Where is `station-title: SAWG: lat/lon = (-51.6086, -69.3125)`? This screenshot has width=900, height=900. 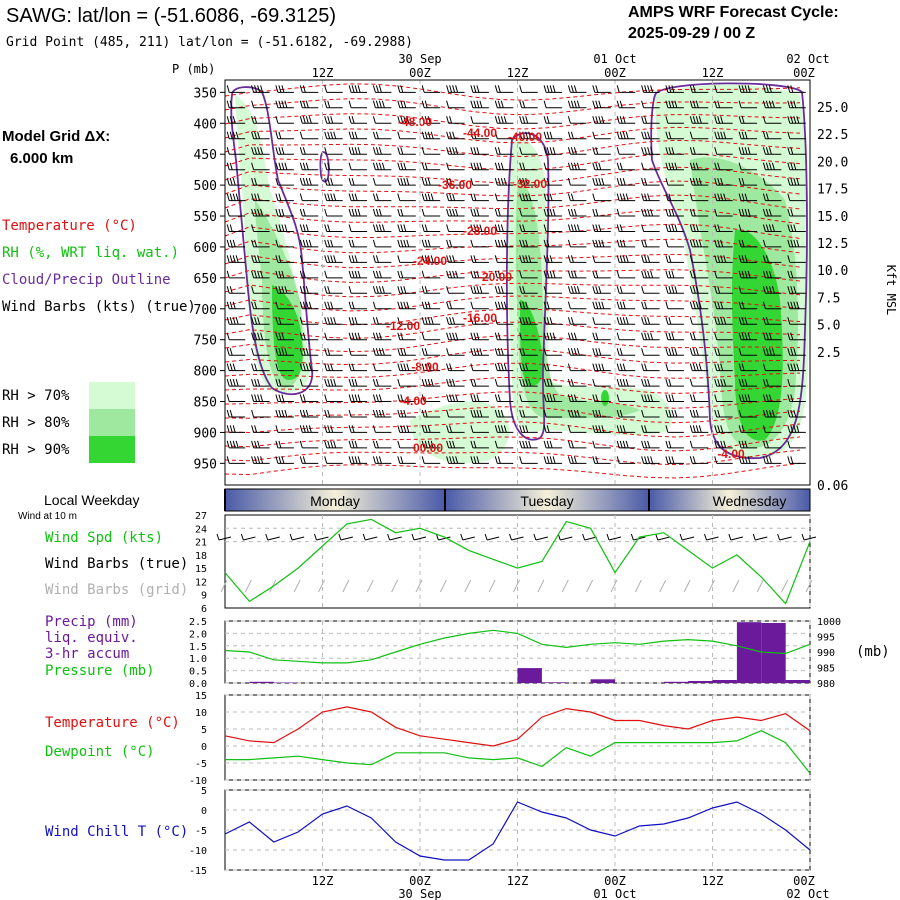
station-title: SAWG: lat/lon = (-51.6086, -69.3125) is located at coordinates (171, 16).